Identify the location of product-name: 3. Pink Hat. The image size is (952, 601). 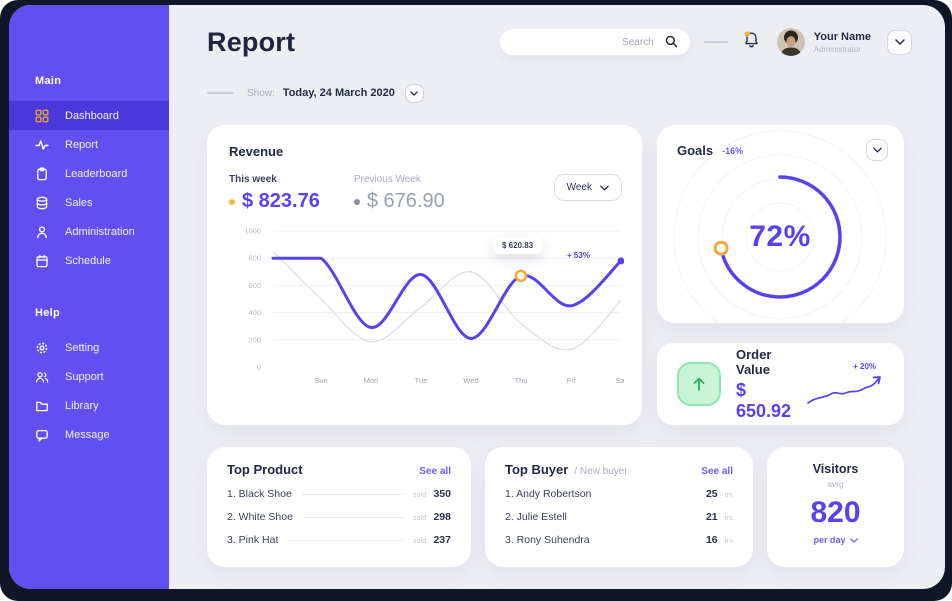
(253, 540).